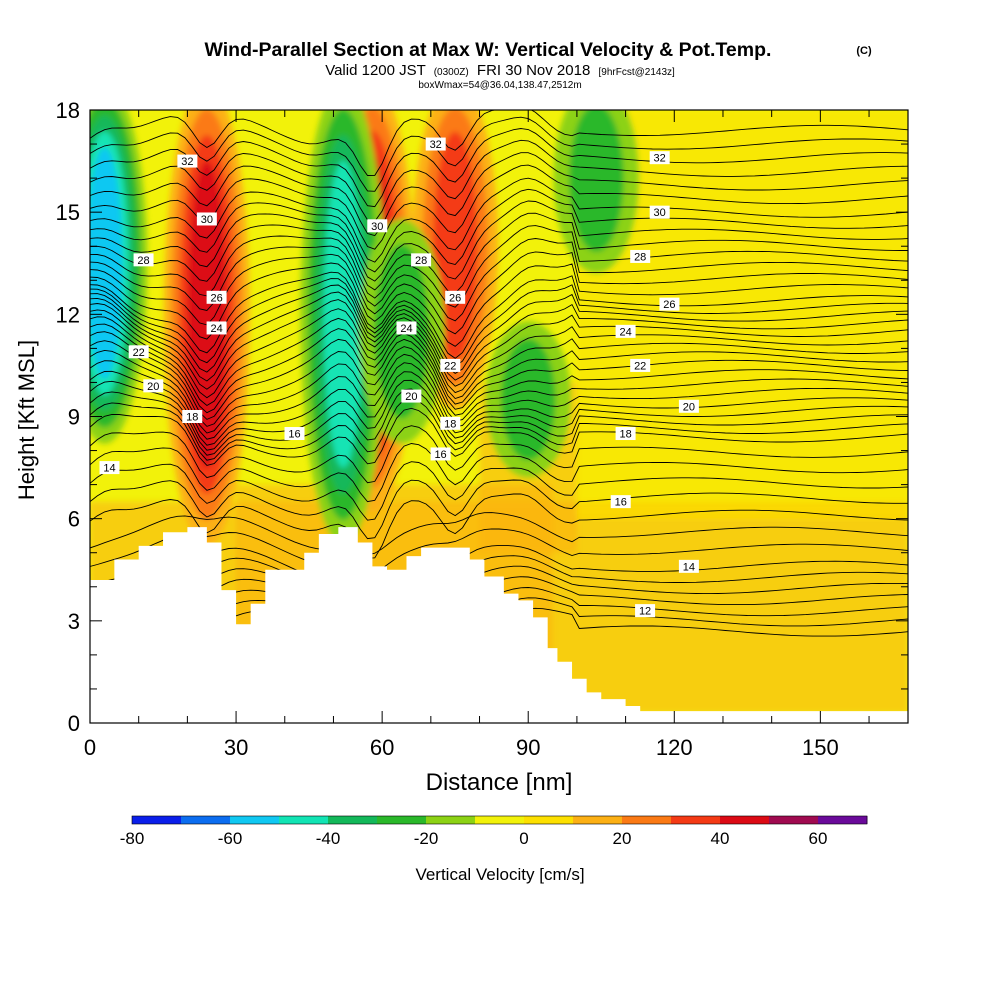 The image size is (1000, 1005). Describe the element at coordinates (236, 747) in the screenshot. I see `x-tick-label: 30` at that location.